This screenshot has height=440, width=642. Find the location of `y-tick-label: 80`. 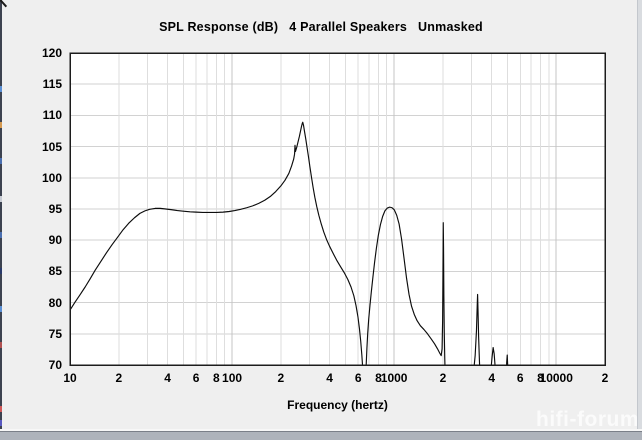

y-tick-label: 80 is located at coordinates (55, 302).